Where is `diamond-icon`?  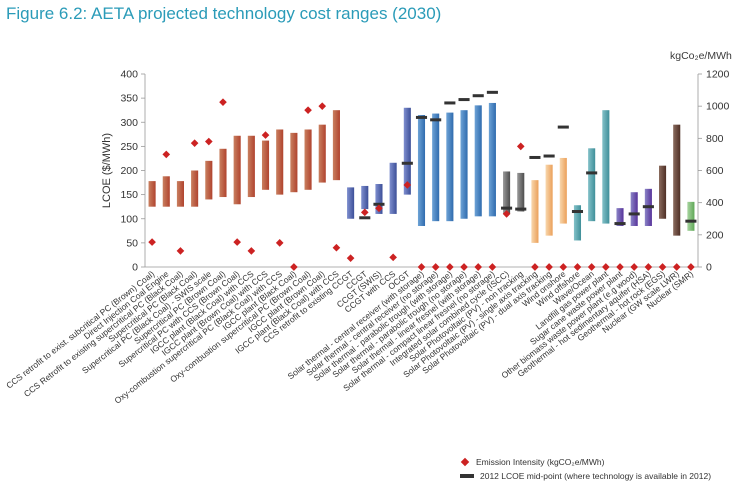
diamond-icon is located at coordinates (465, 462).